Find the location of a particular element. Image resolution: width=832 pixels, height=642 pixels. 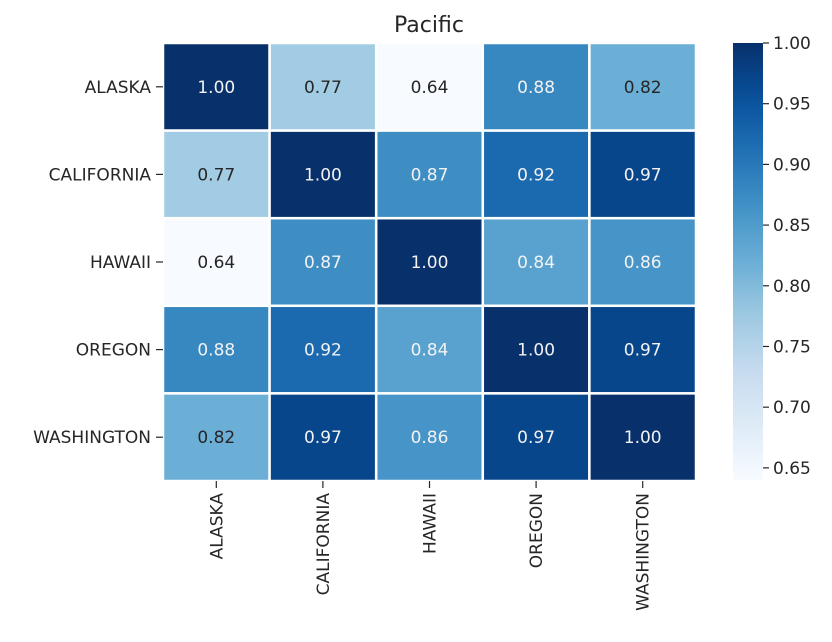

column-tick-label: ALASKA is located at coordinates (217, 526).